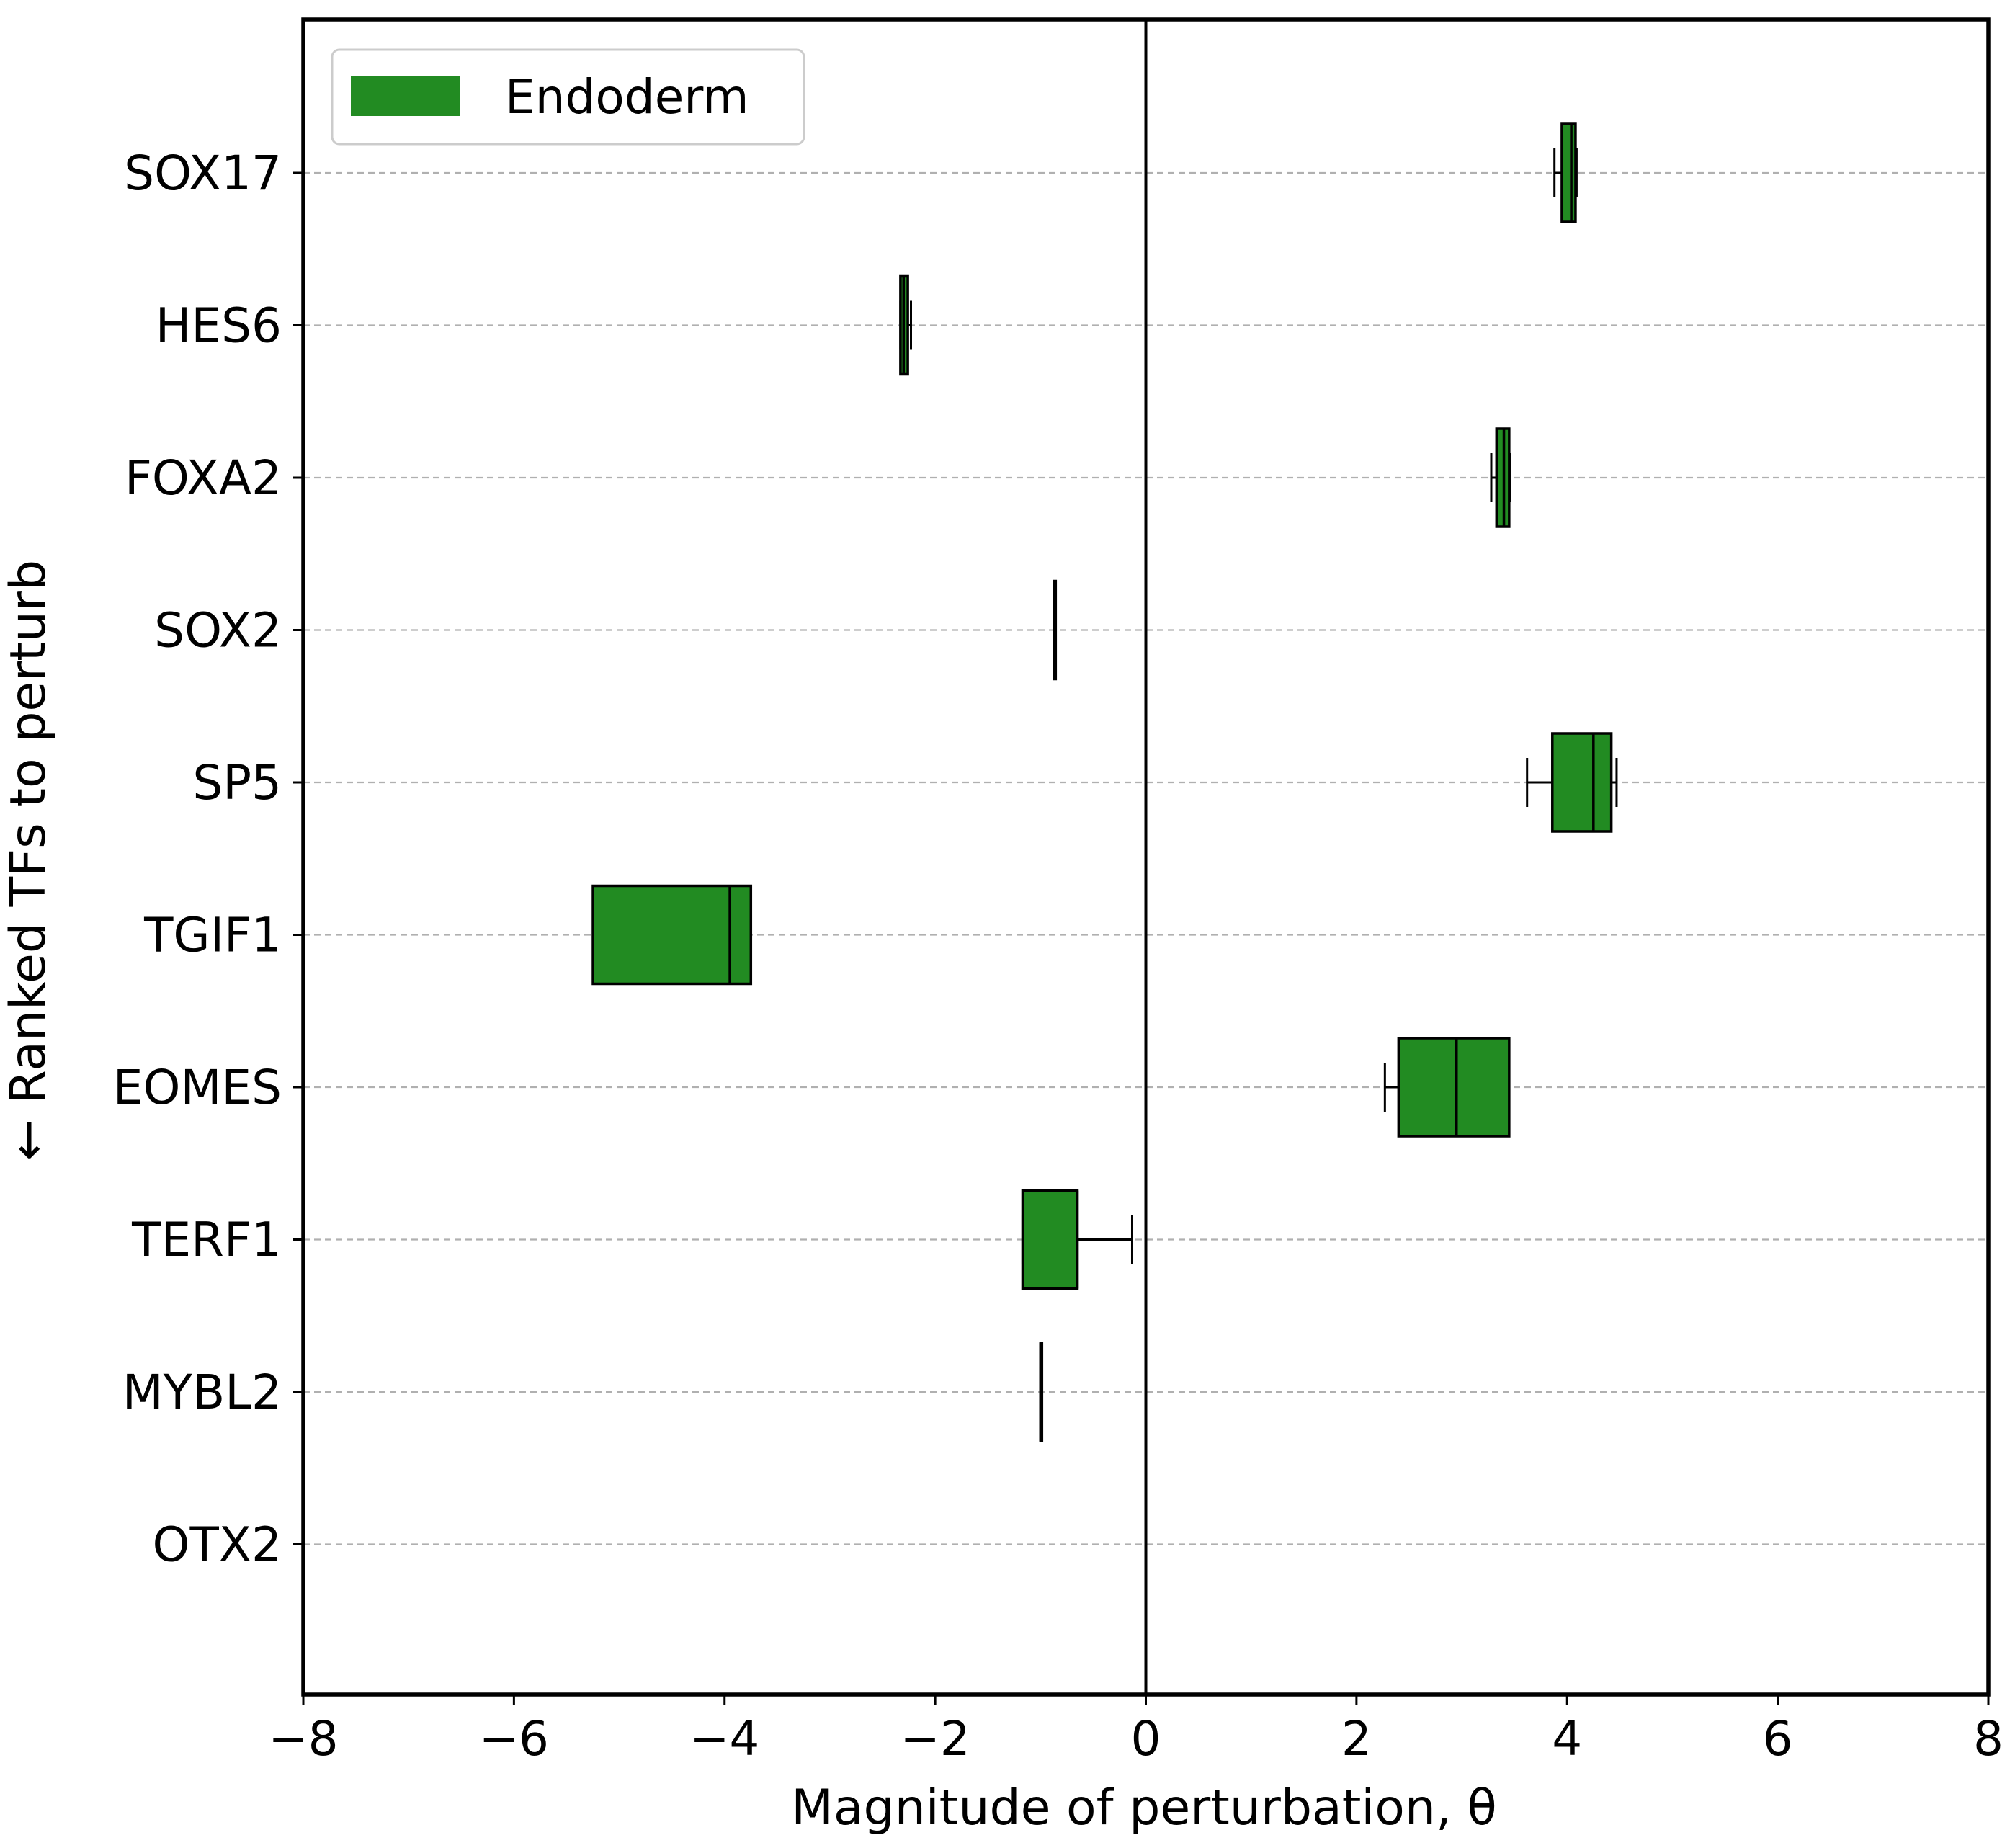  Describe the element at coordinates (217, 1545) in the screenshot. I see `y-tick-label: OTX2` at that location.